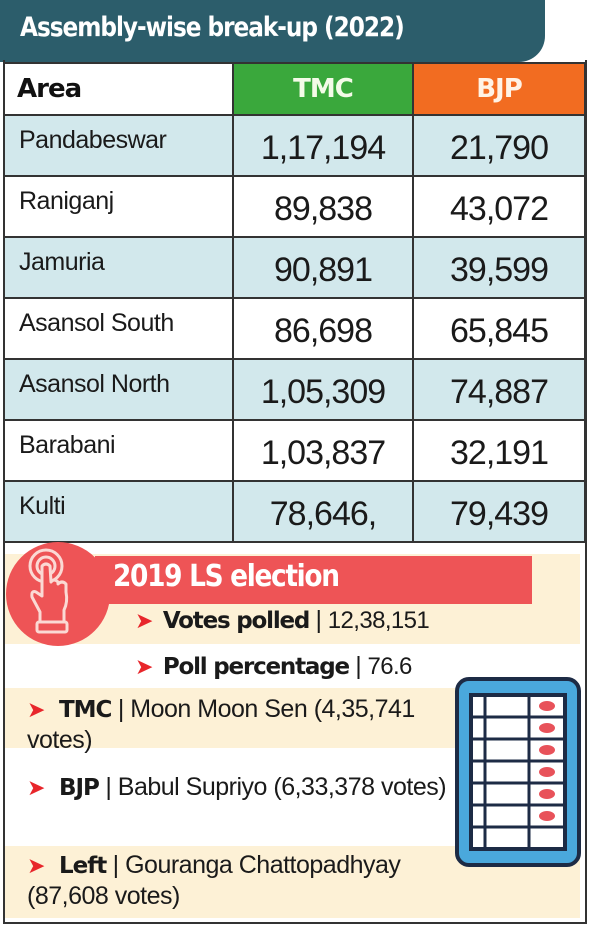 This screenshot has width=600, height=932. Describe the element at coordinates (221, 724) in the screenshot. I see `candidate-detail: Moon Moon Sen (4,35,741 votes)` at that location.